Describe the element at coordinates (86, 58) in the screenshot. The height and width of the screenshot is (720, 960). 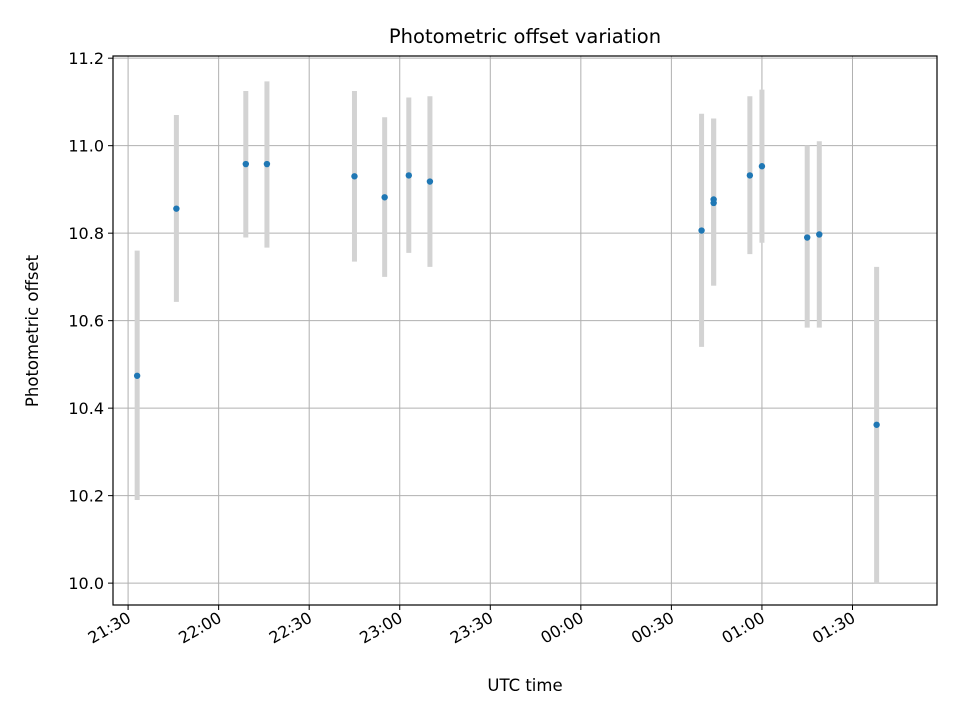
I see `y-tick-label: 11.2` at that location.